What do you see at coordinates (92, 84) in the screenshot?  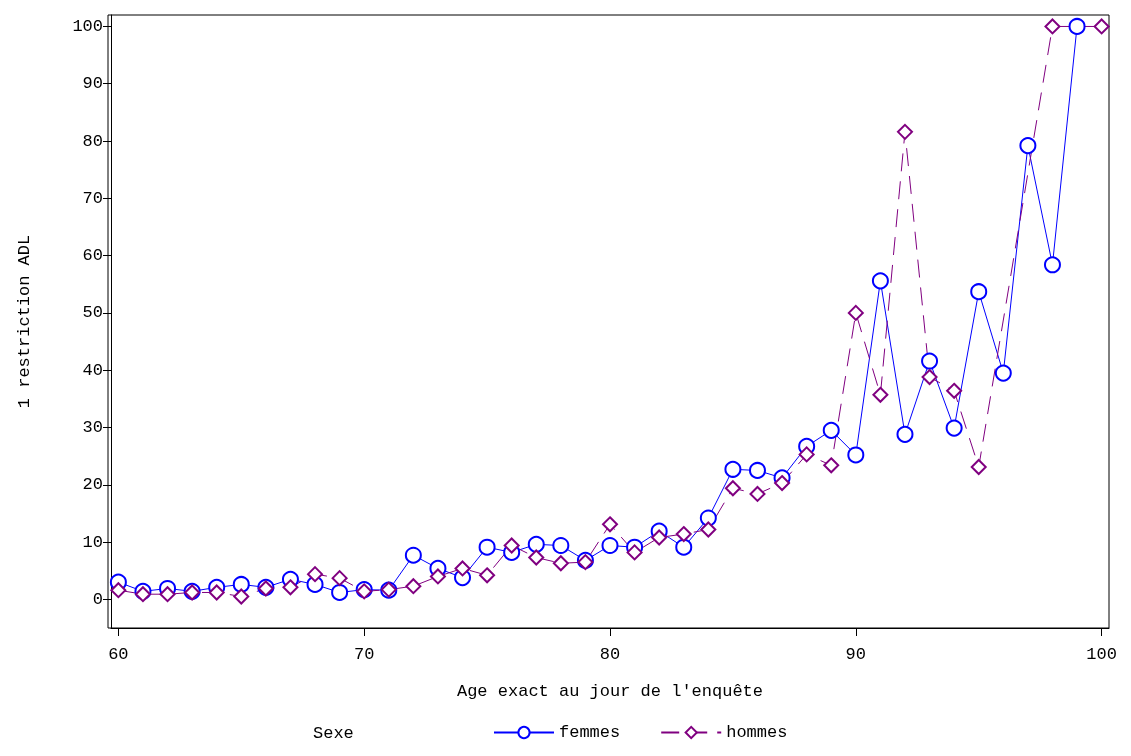 I see `y-tick-label: 90` at bounding box center [92, 84].